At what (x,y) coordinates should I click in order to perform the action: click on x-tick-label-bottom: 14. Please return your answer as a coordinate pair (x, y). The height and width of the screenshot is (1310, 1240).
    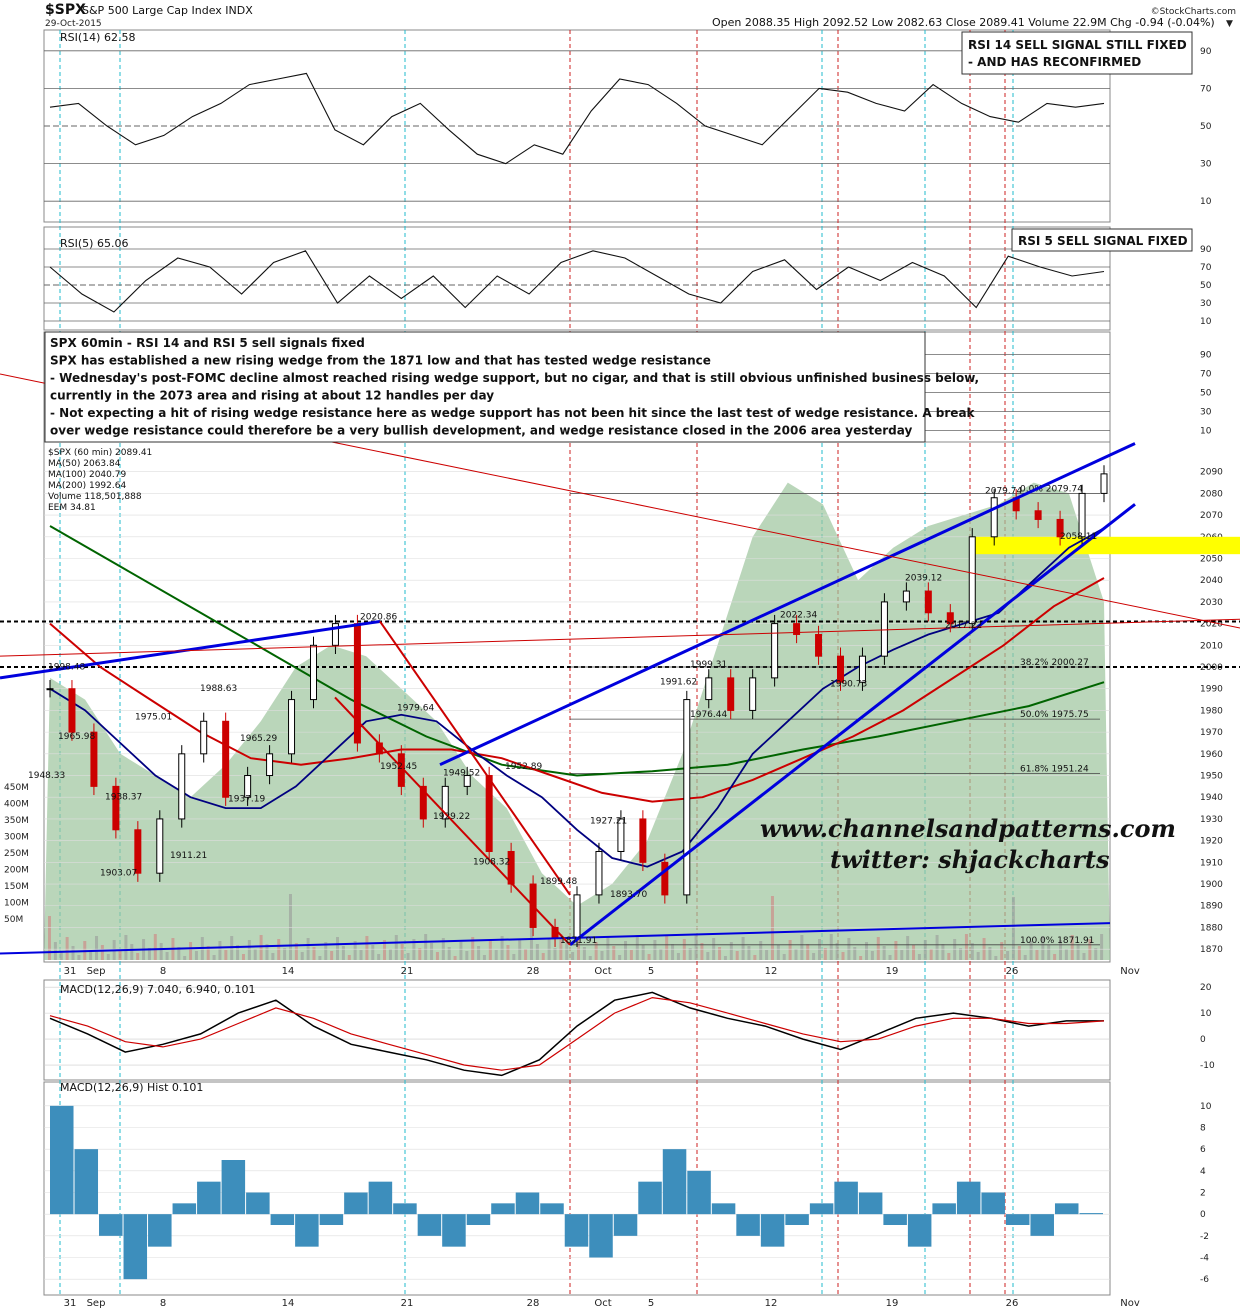
    Looking at the image, I should click on (288, 1303).